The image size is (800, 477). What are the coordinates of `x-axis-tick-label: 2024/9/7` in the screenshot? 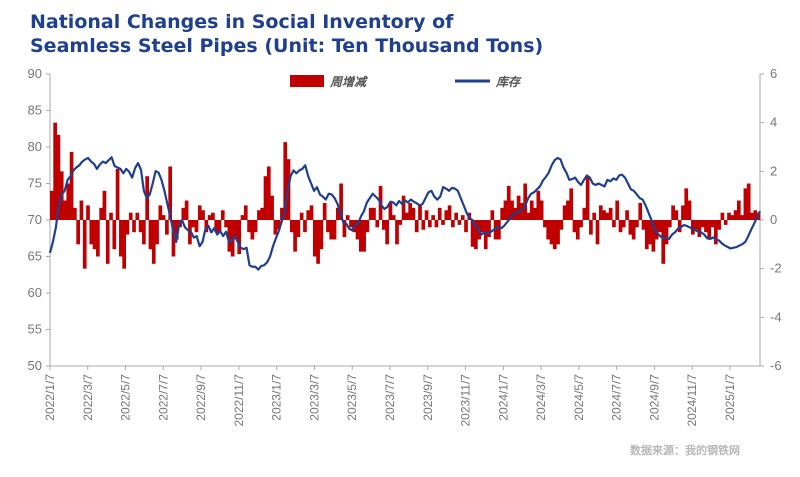 It's located at (654, 397).